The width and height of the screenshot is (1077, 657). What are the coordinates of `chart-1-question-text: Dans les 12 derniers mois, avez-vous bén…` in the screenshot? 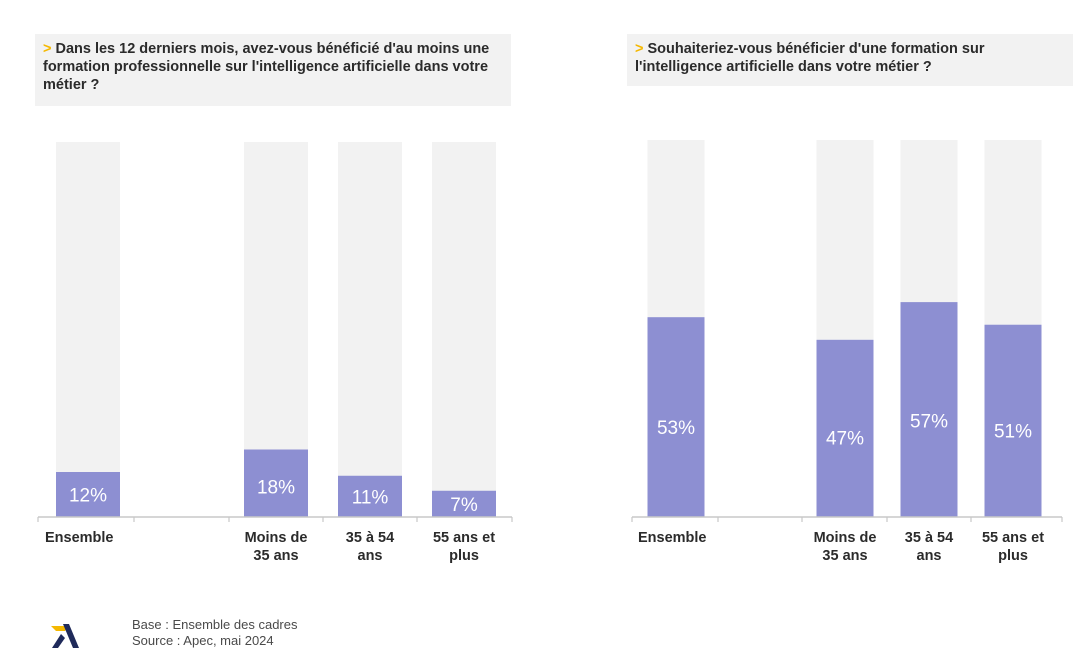 It's located at (266, 67).